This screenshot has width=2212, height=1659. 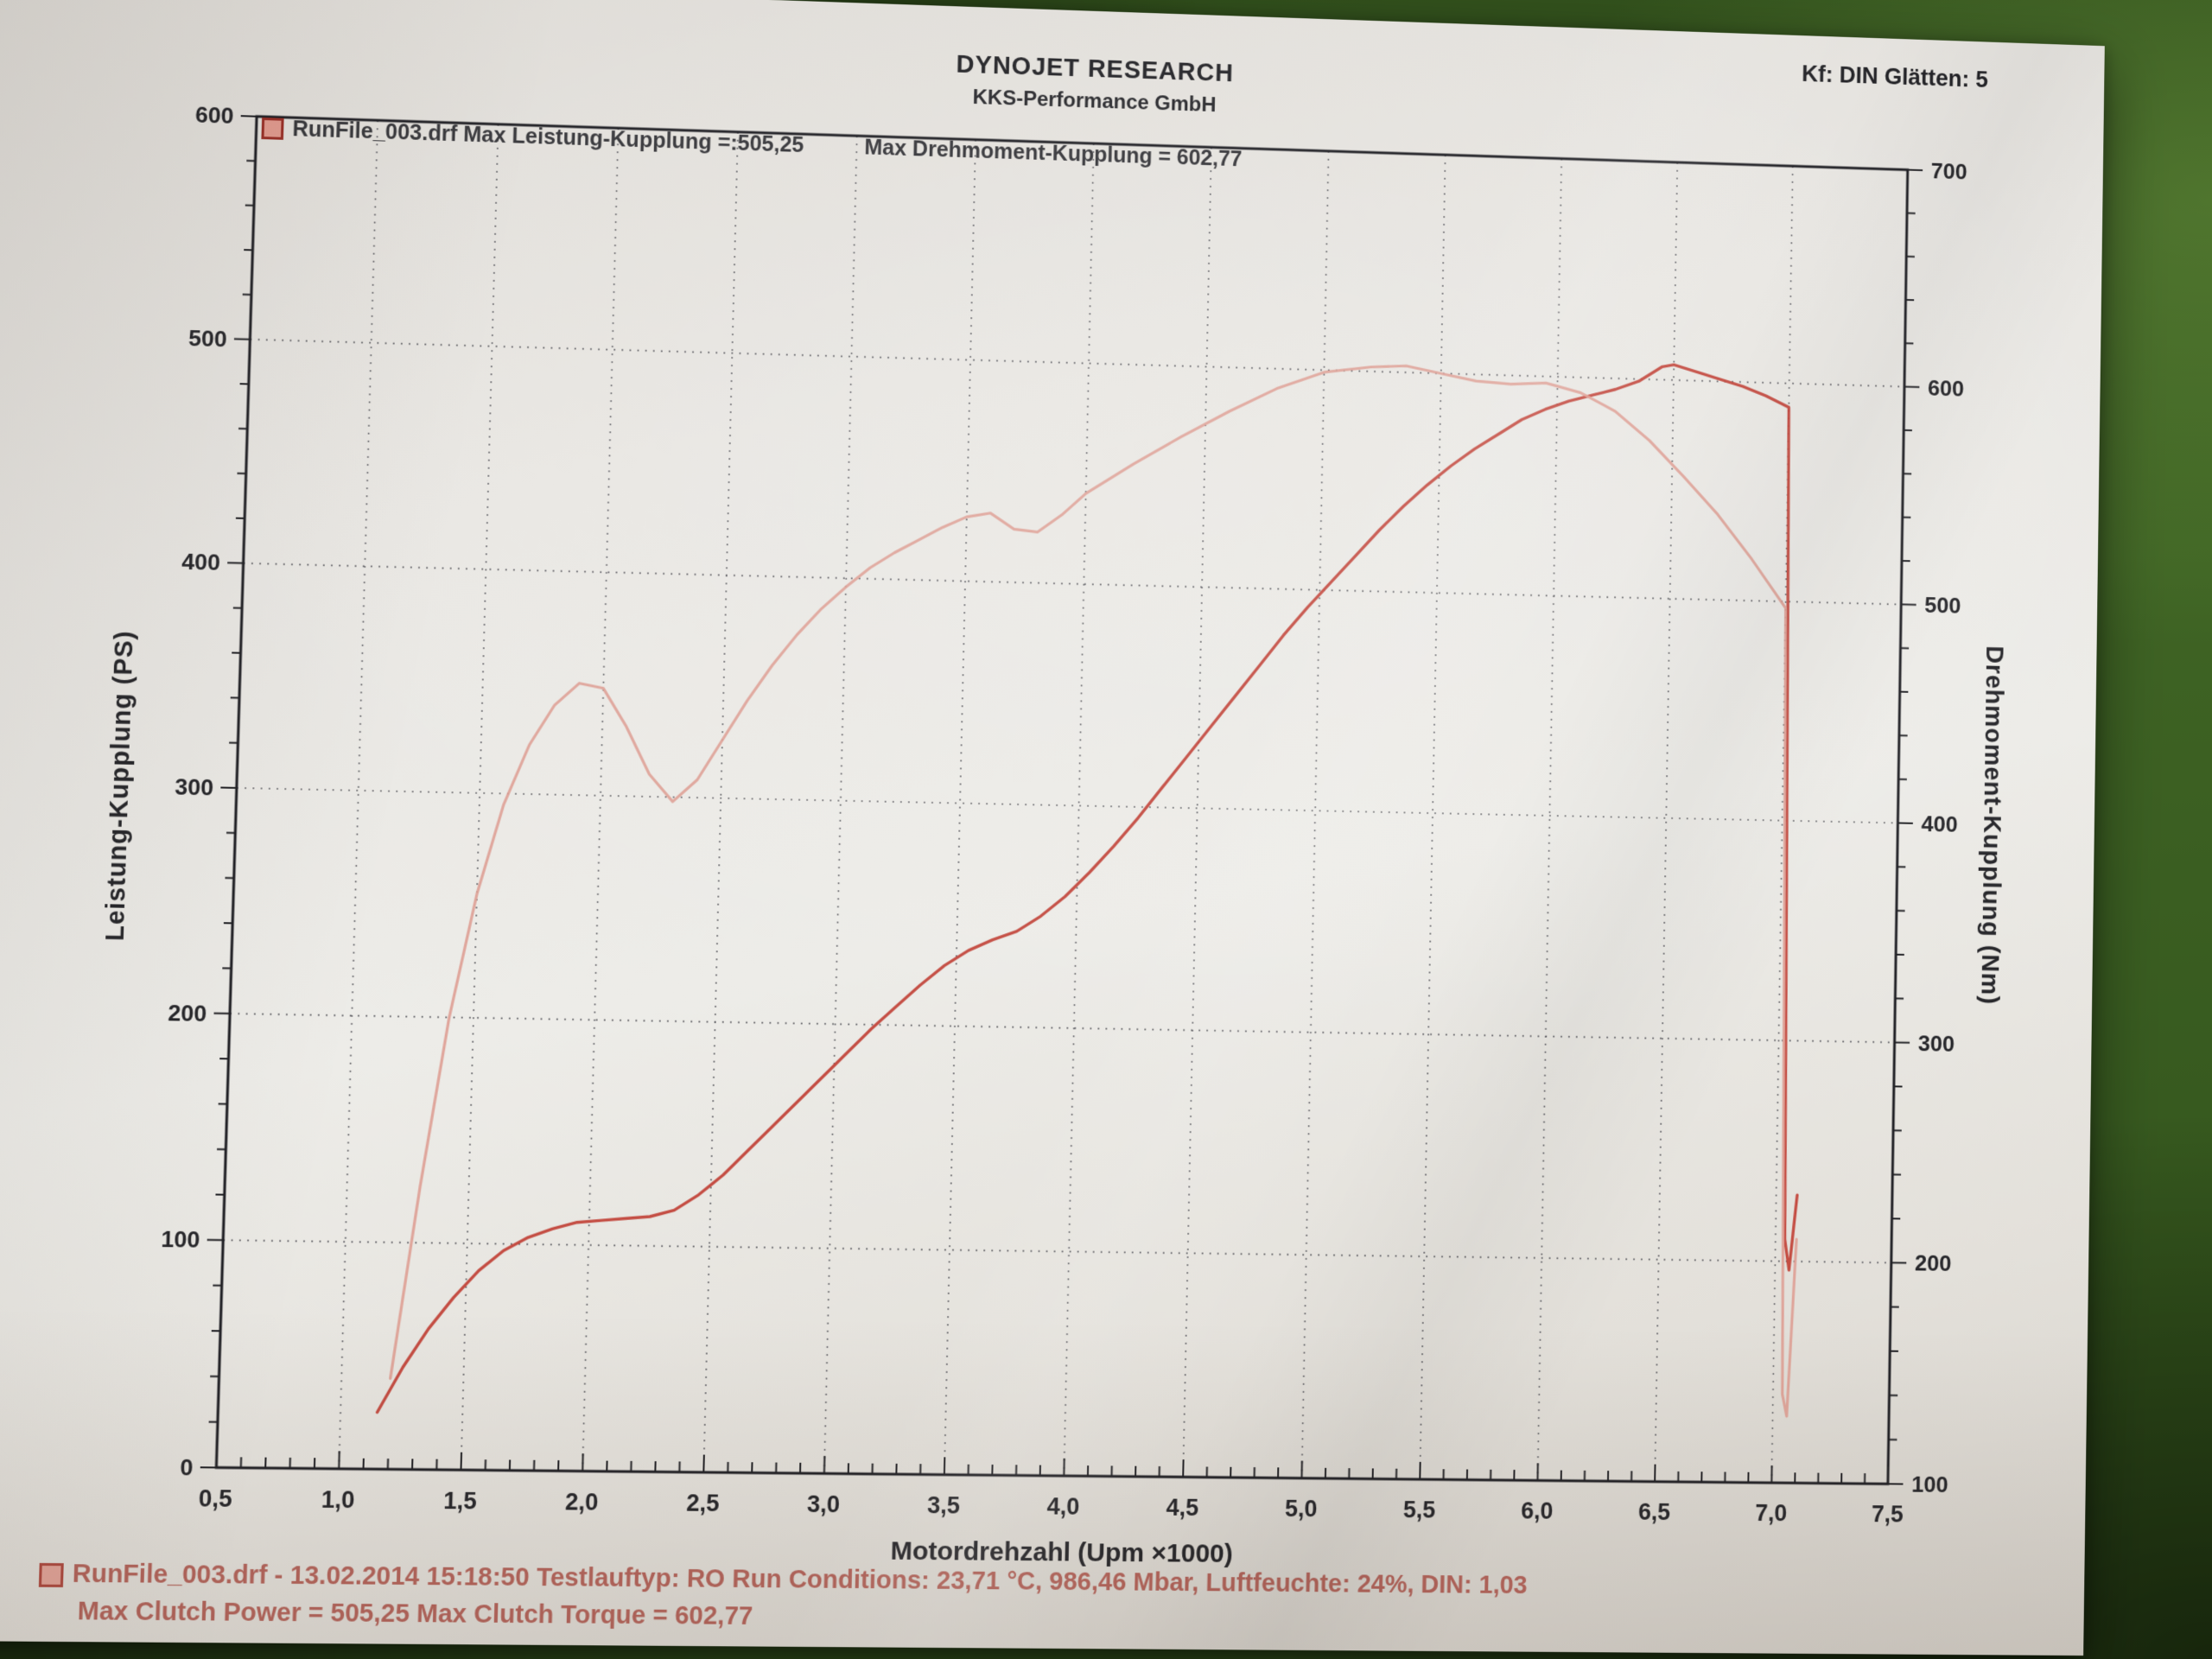 What do you see at coordinates (1061, 1552) in the screenshot?
I see `x-axis-title: Motordrehzahl (Upm ×1000)` at bounding box center [1061, 1552].